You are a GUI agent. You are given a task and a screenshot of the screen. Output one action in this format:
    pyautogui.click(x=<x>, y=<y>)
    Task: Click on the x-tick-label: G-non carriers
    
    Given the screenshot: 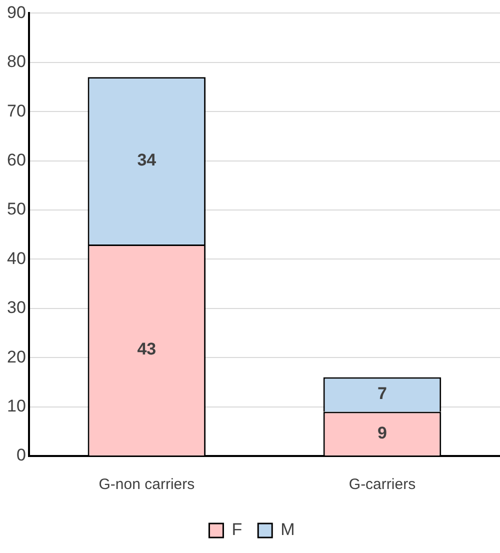 What is the action you would take?
    pyautogui.click(x=146, y=485)
    